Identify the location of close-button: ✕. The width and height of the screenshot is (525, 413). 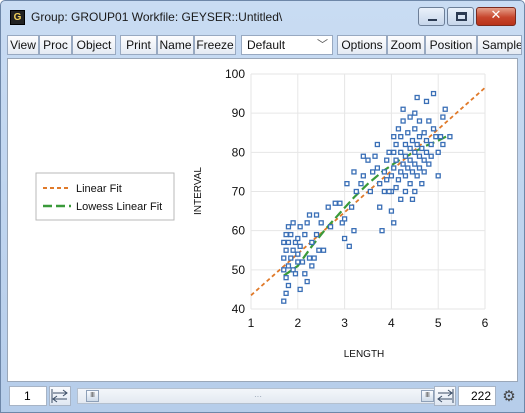
(496, 16).